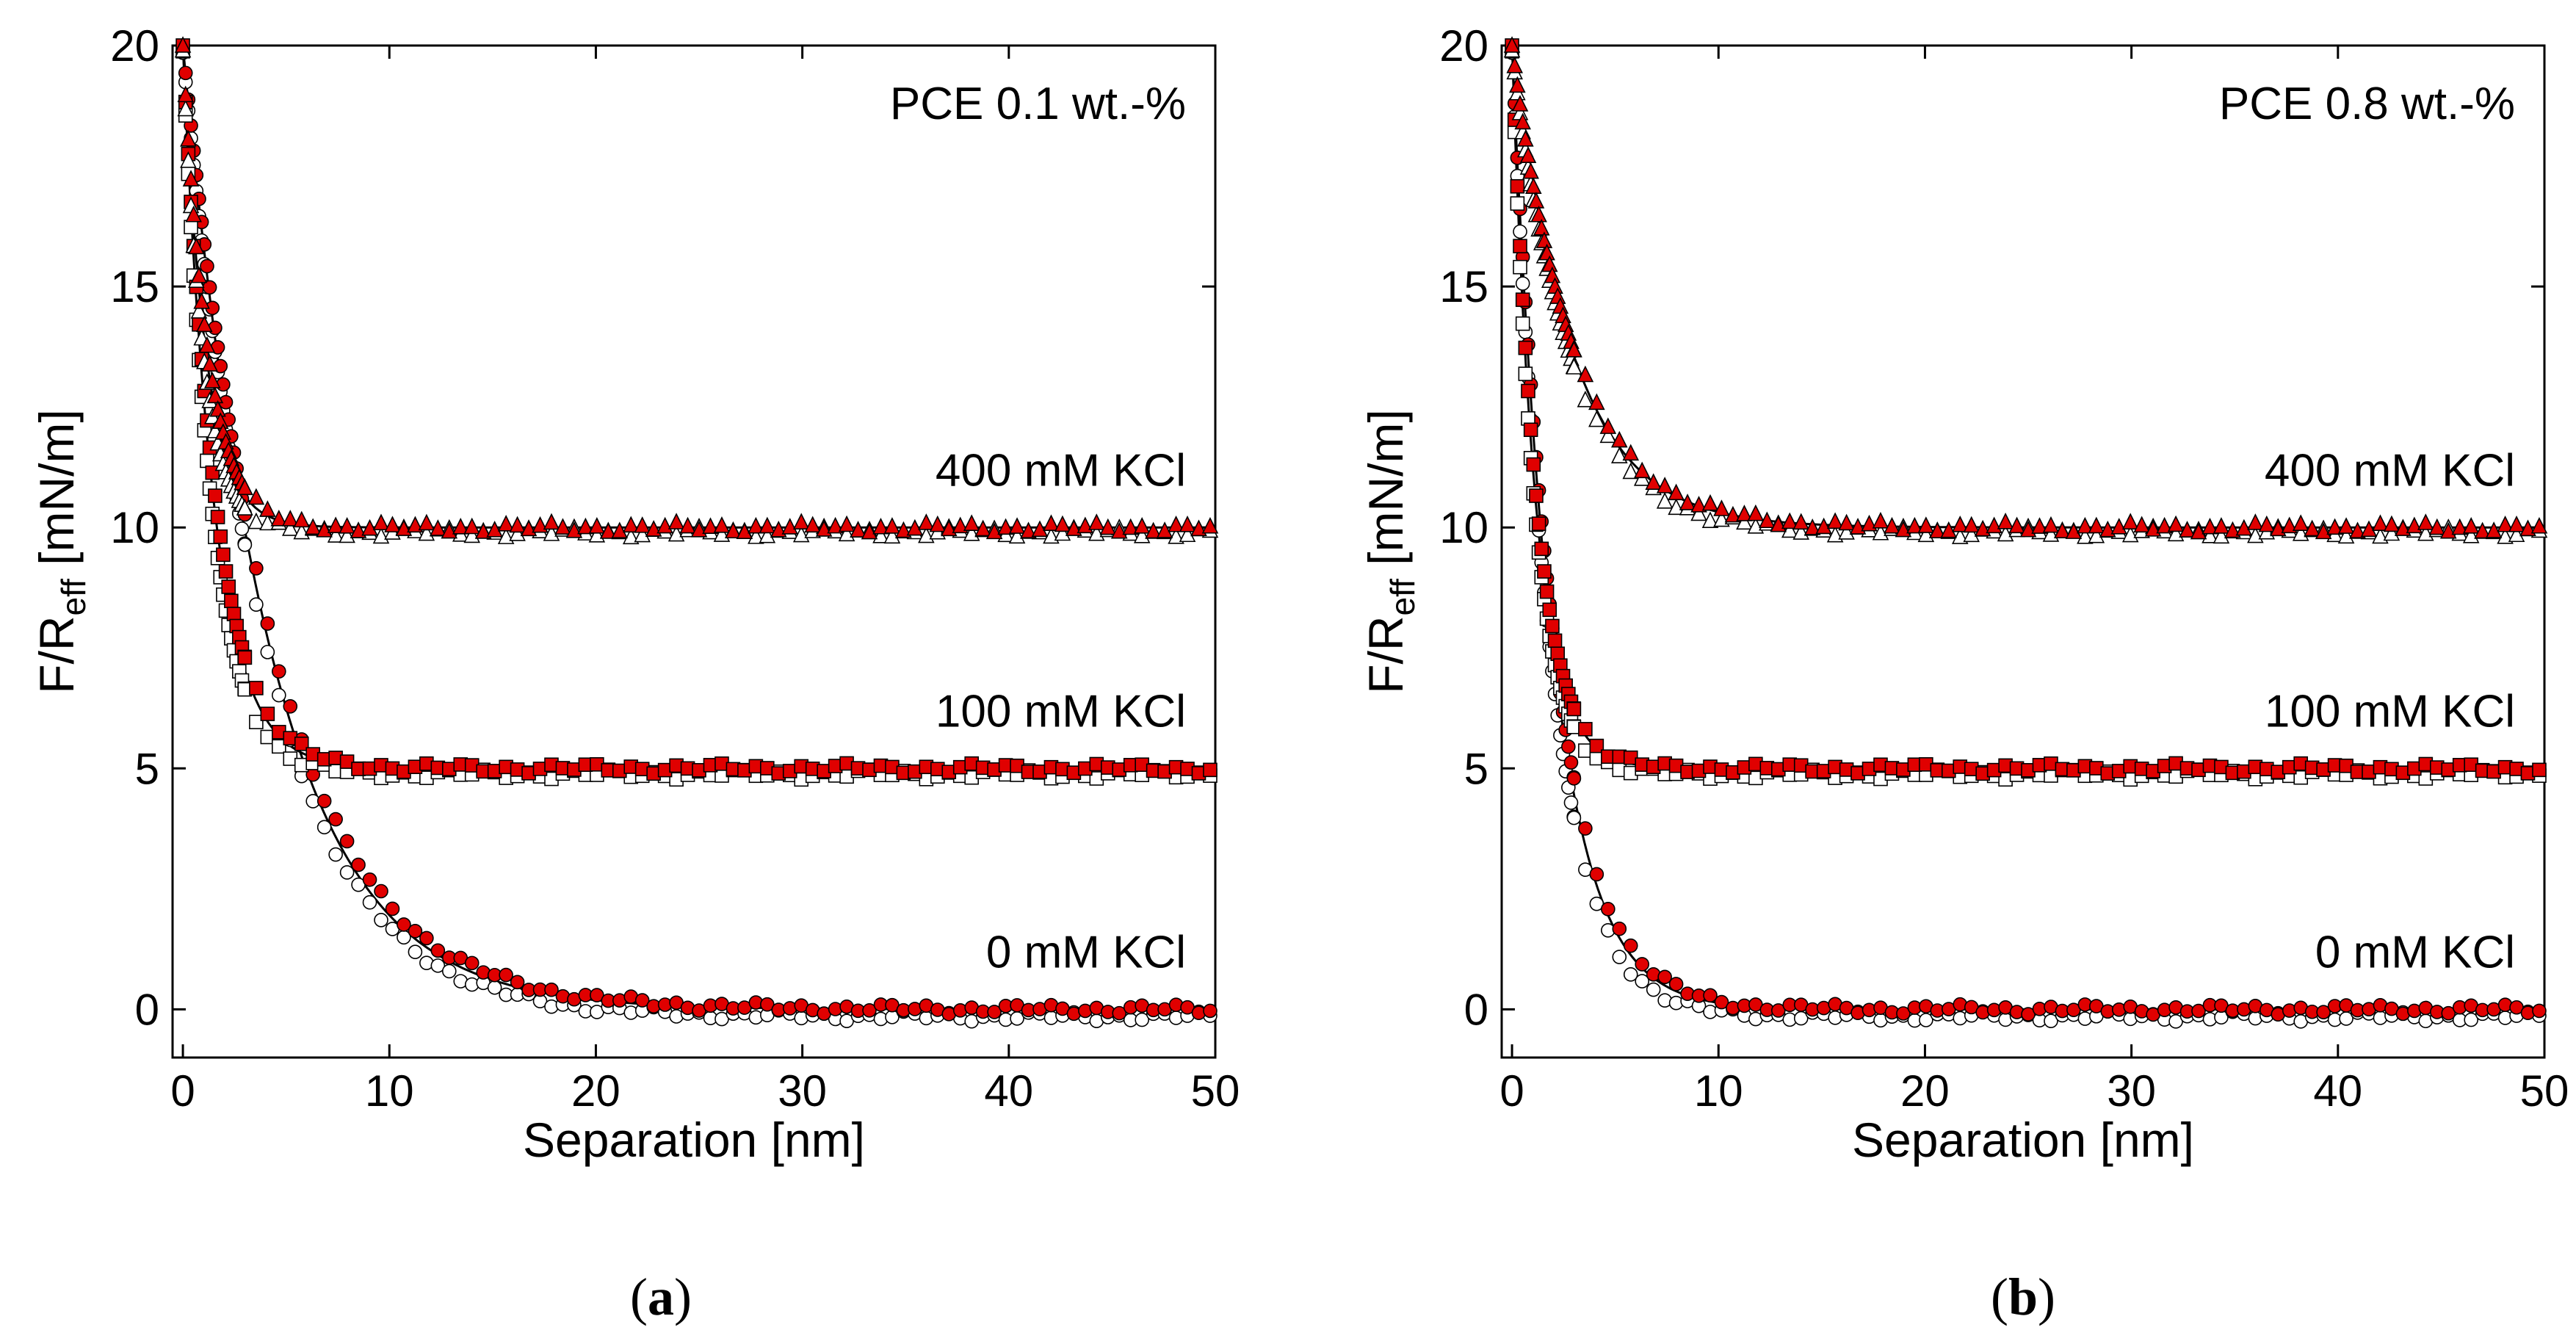 This screenshot has width=2576, height=1330. I want to click on x-tick-label: 0, so click(182, 1091).